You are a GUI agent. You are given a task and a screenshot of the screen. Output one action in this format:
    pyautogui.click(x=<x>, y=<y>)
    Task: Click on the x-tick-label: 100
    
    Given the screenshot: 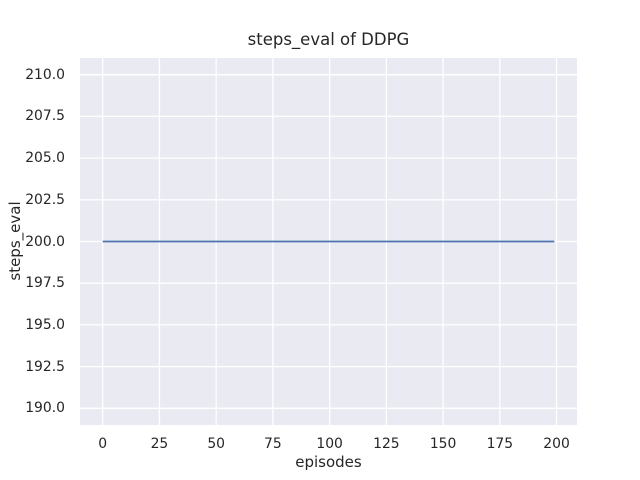 What is the action you would take?
    pyautogui.click(x=329, y=444)
    